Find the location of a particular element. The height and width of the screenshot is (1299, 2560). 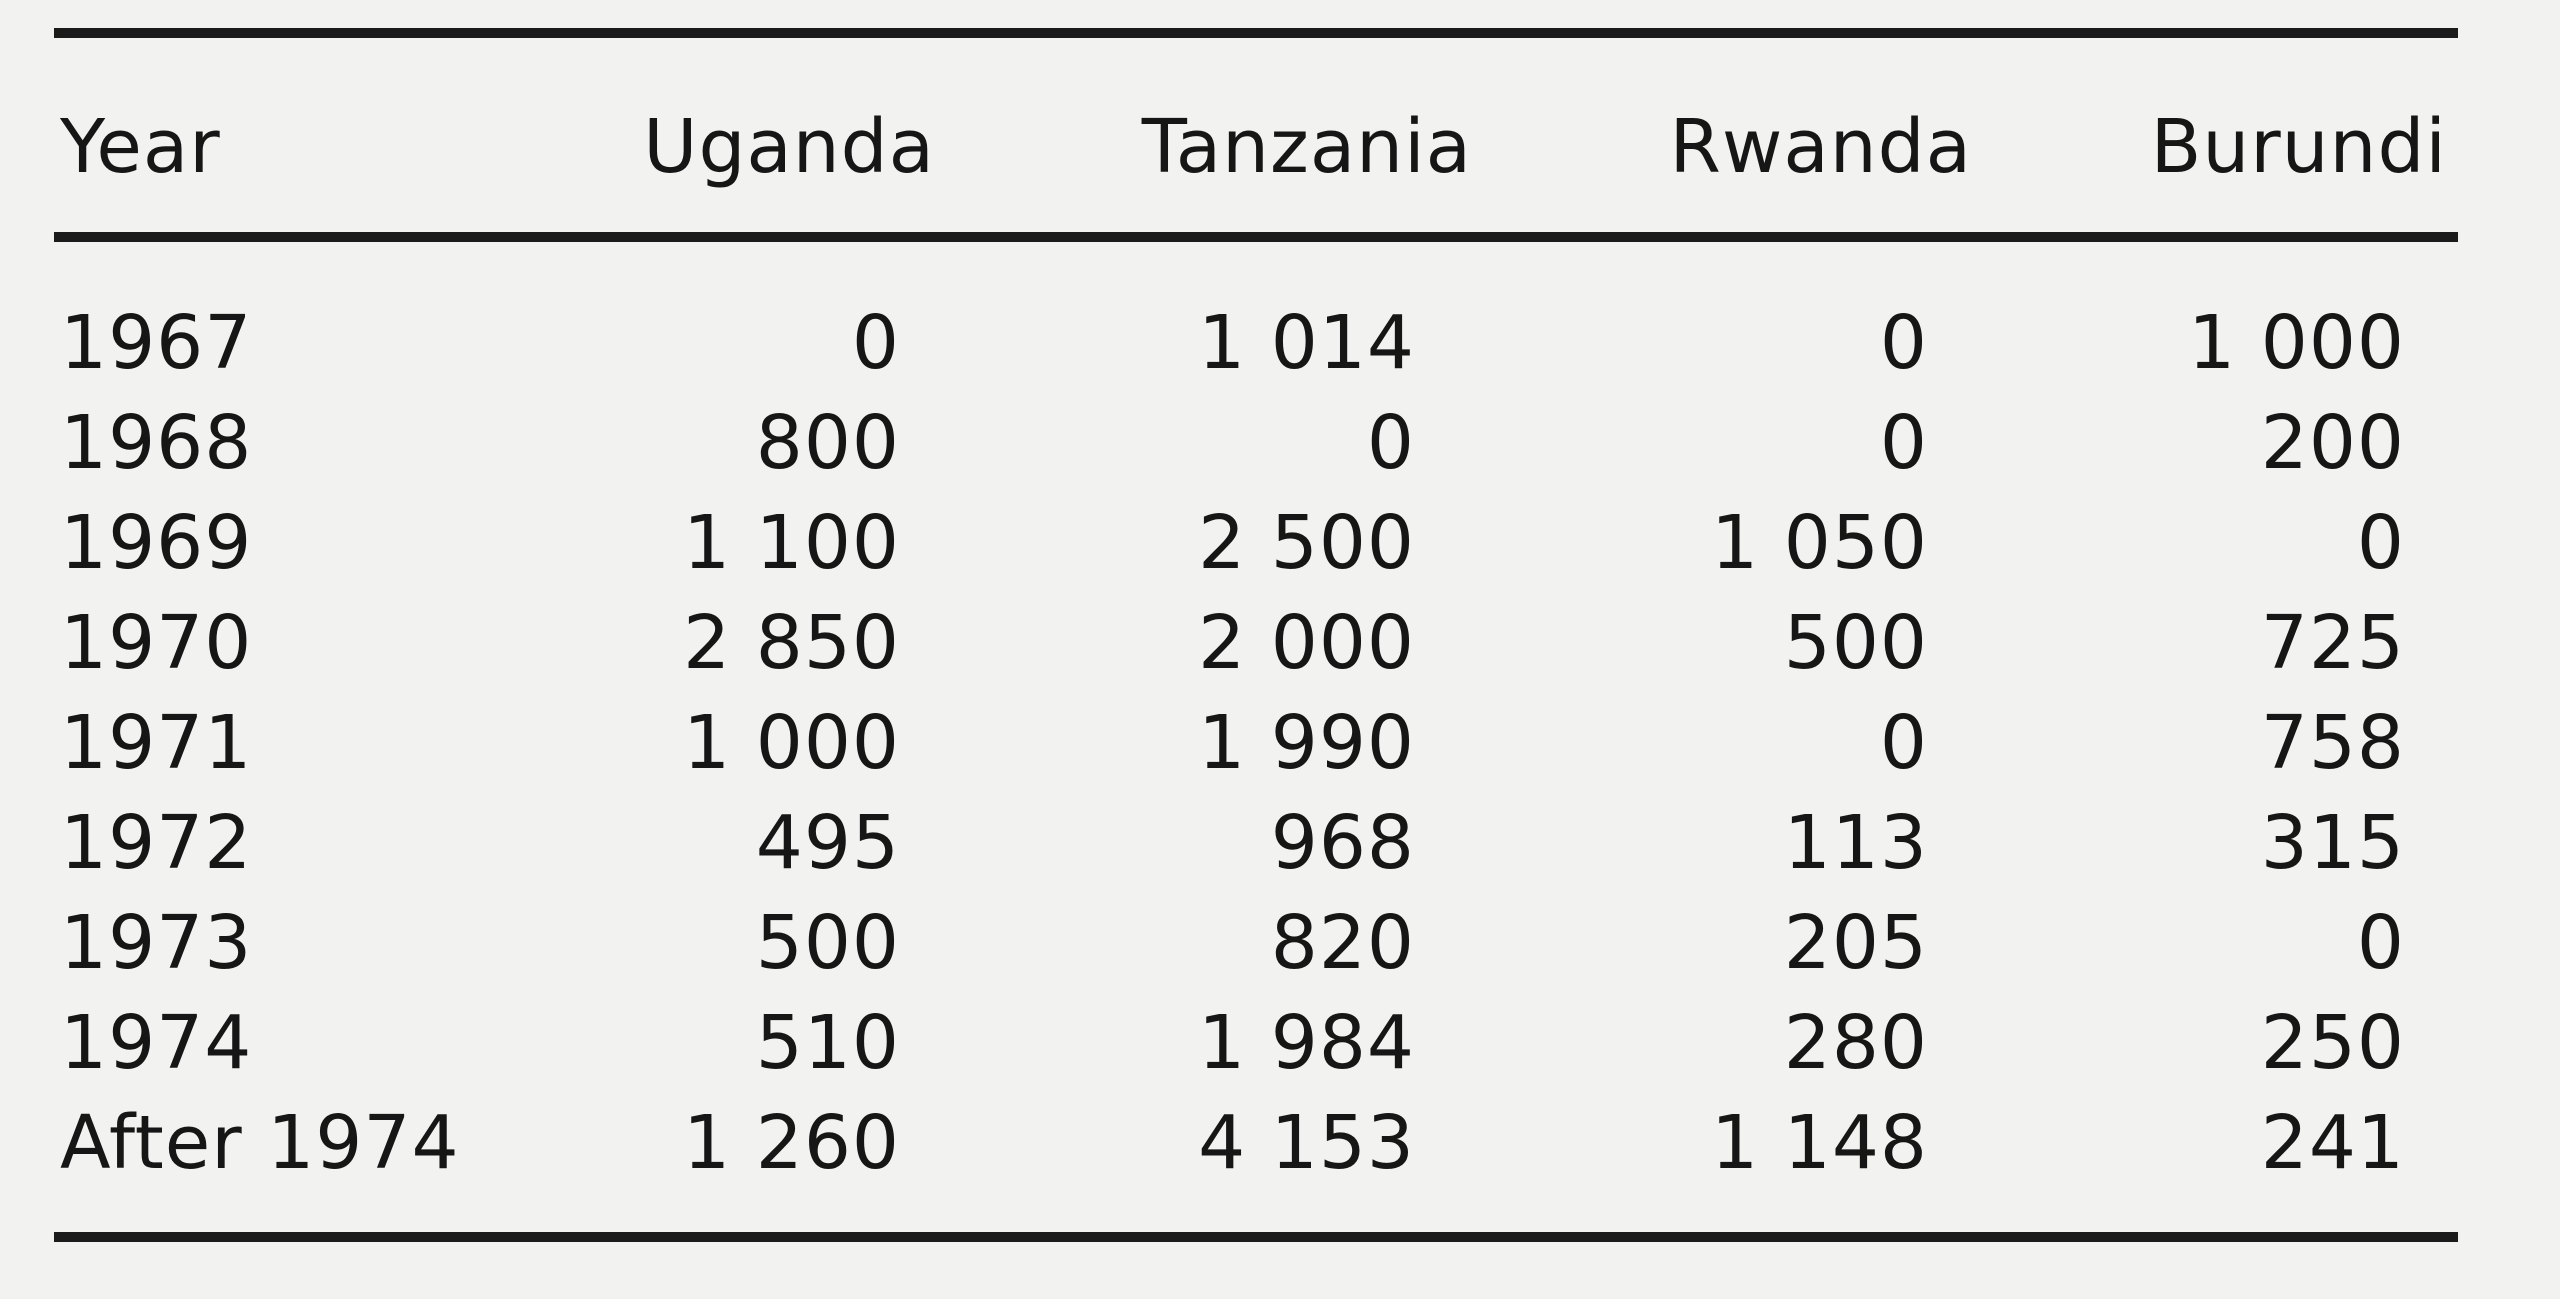

cell-uganda: 0 is located at coordinates (875, 343).